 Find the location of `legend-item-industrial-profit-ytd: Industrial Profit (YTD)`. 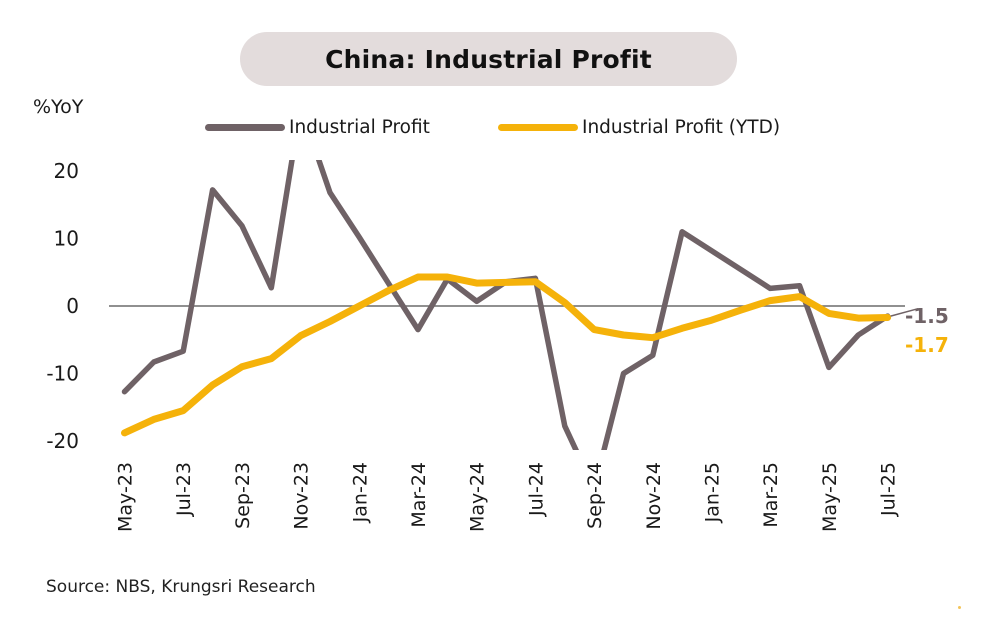

legend-item-industrial-profit-ytd: Industrial Profit (YTD) is located at coordinates (639, 127).